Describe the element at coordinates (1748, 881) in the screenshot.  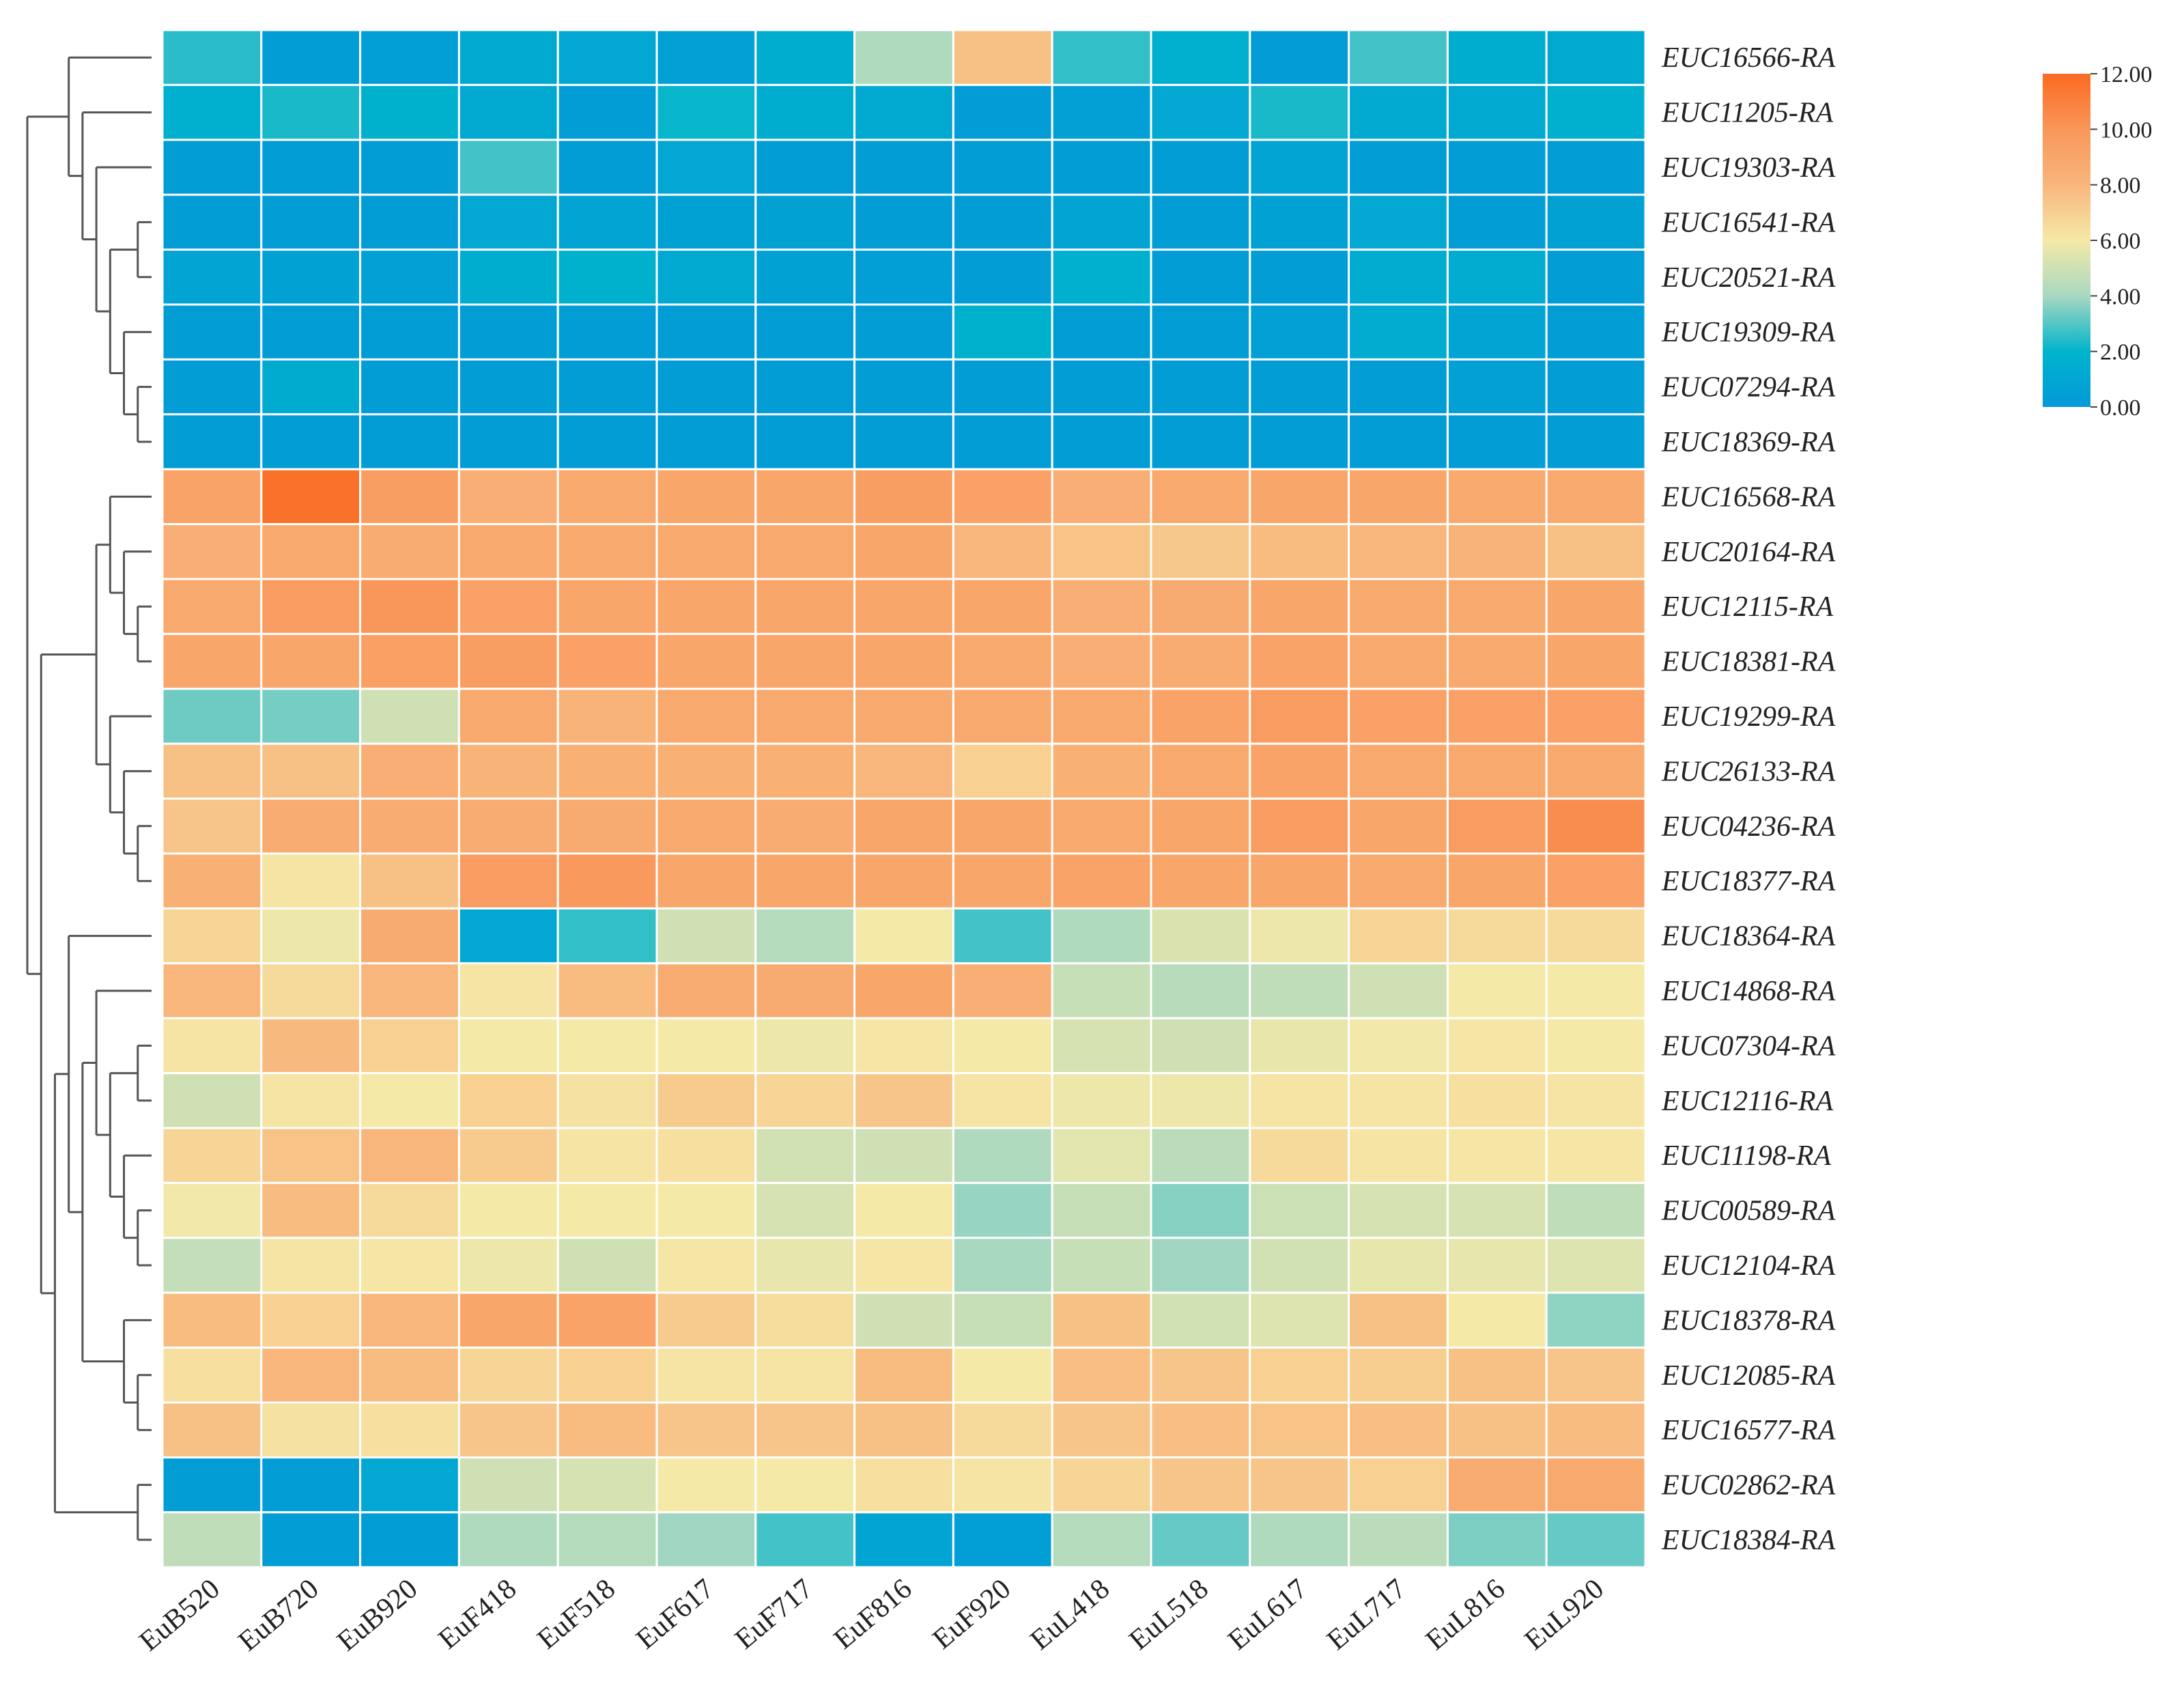
I see `row-label: EUC18377-RA` at that location.